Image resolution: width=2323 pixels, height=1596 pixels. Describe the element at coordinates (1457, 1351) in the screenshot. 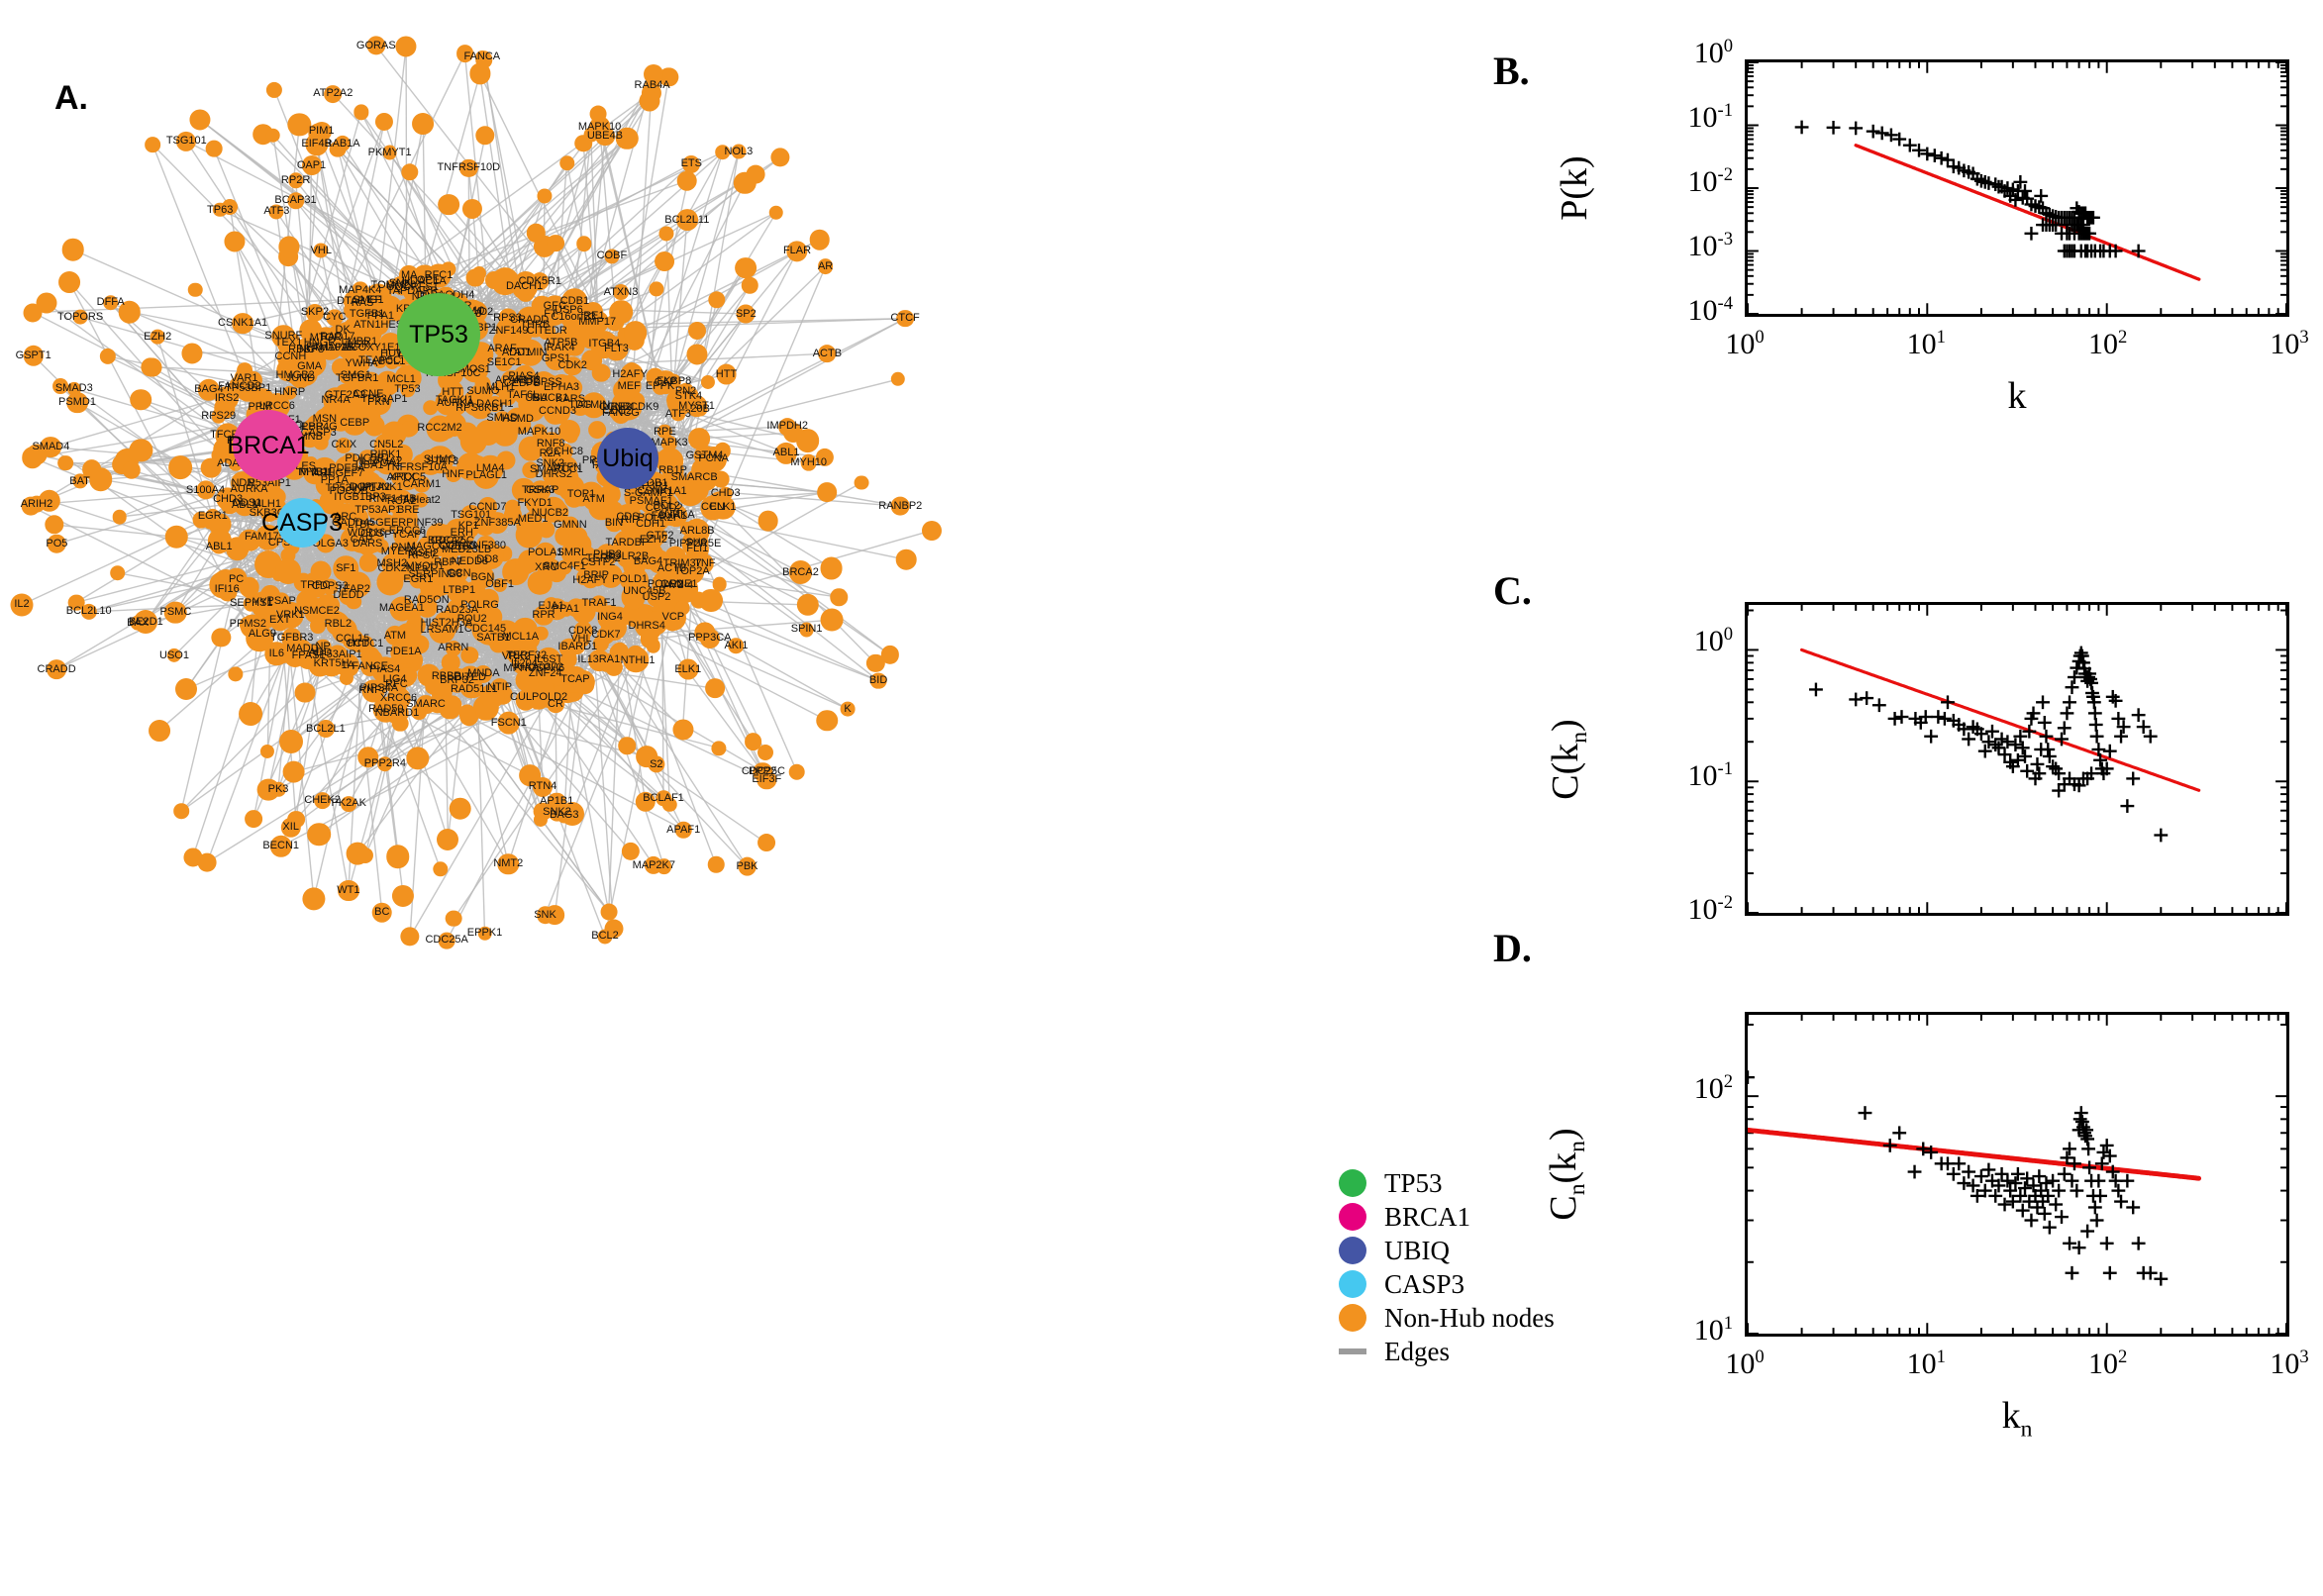

I see `legend-edges: Edges` at that location.